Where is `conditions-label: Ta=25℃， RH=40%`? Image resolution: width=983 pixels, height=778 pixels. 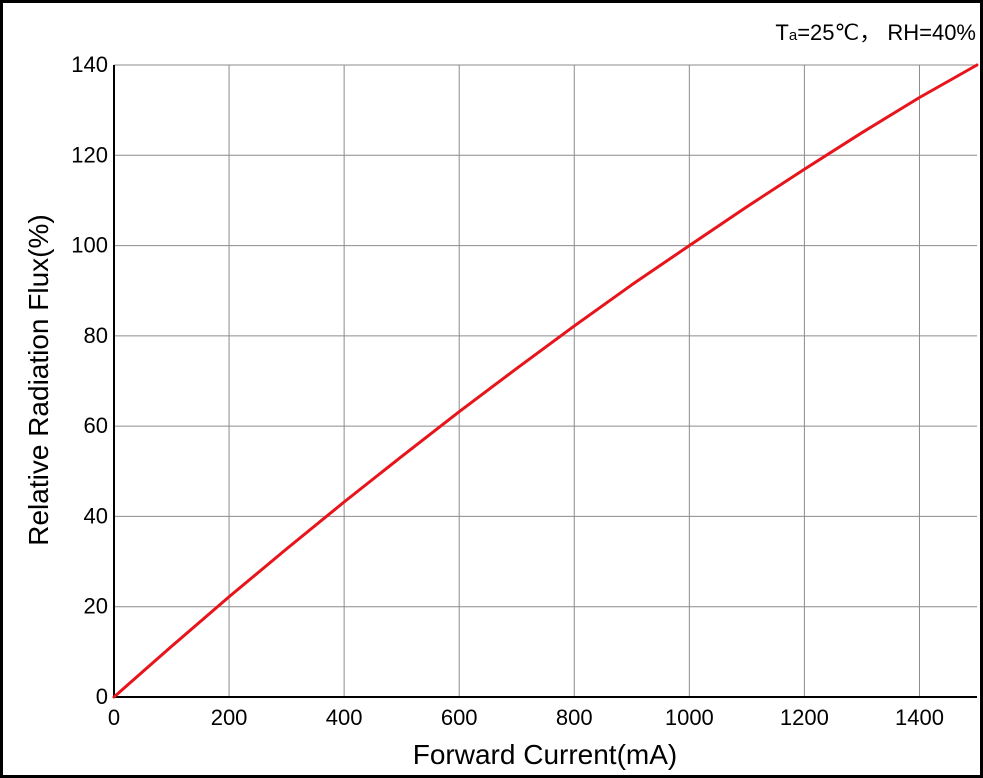
conditions-label: Ta=25℃， RH=40% is located at coordinates (875, 32).